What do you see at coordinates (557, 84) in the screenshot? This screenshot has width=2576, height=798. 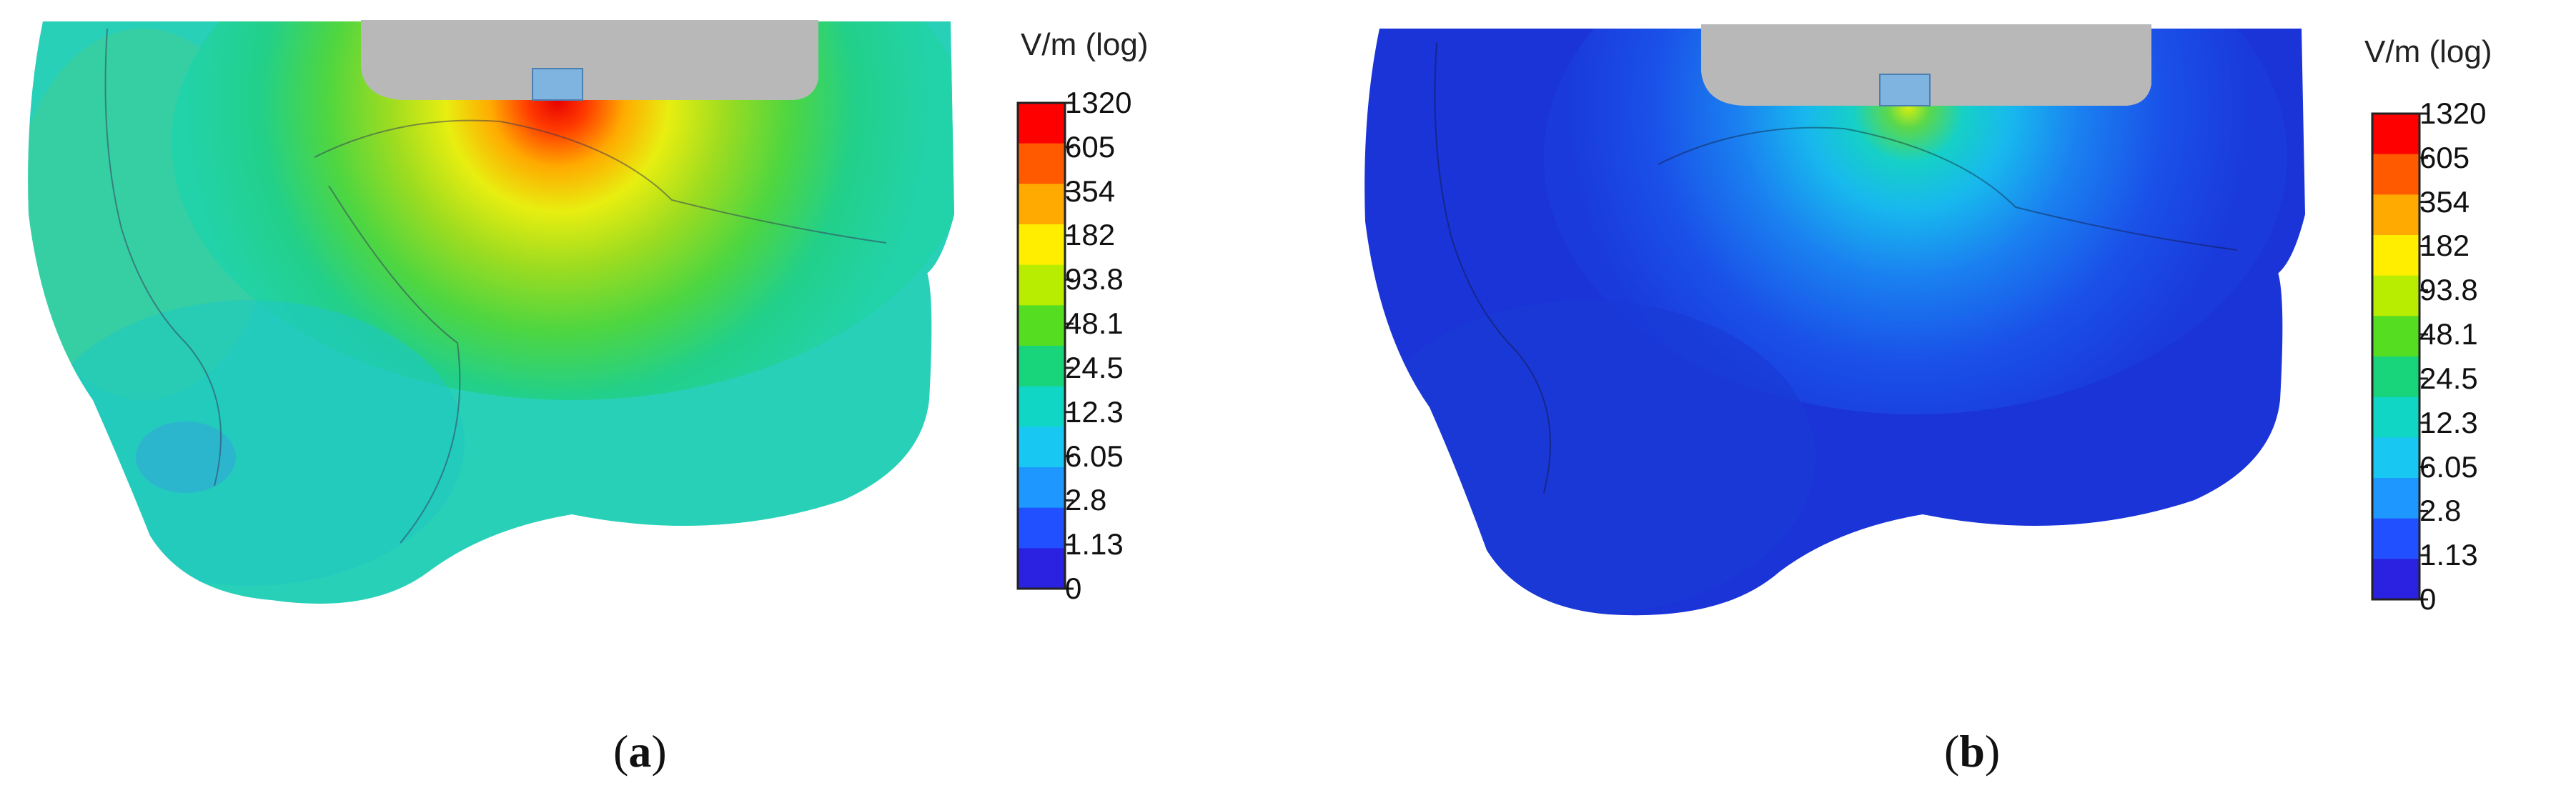 I see `electrode-contact-a` at bounding box center [557, 84].